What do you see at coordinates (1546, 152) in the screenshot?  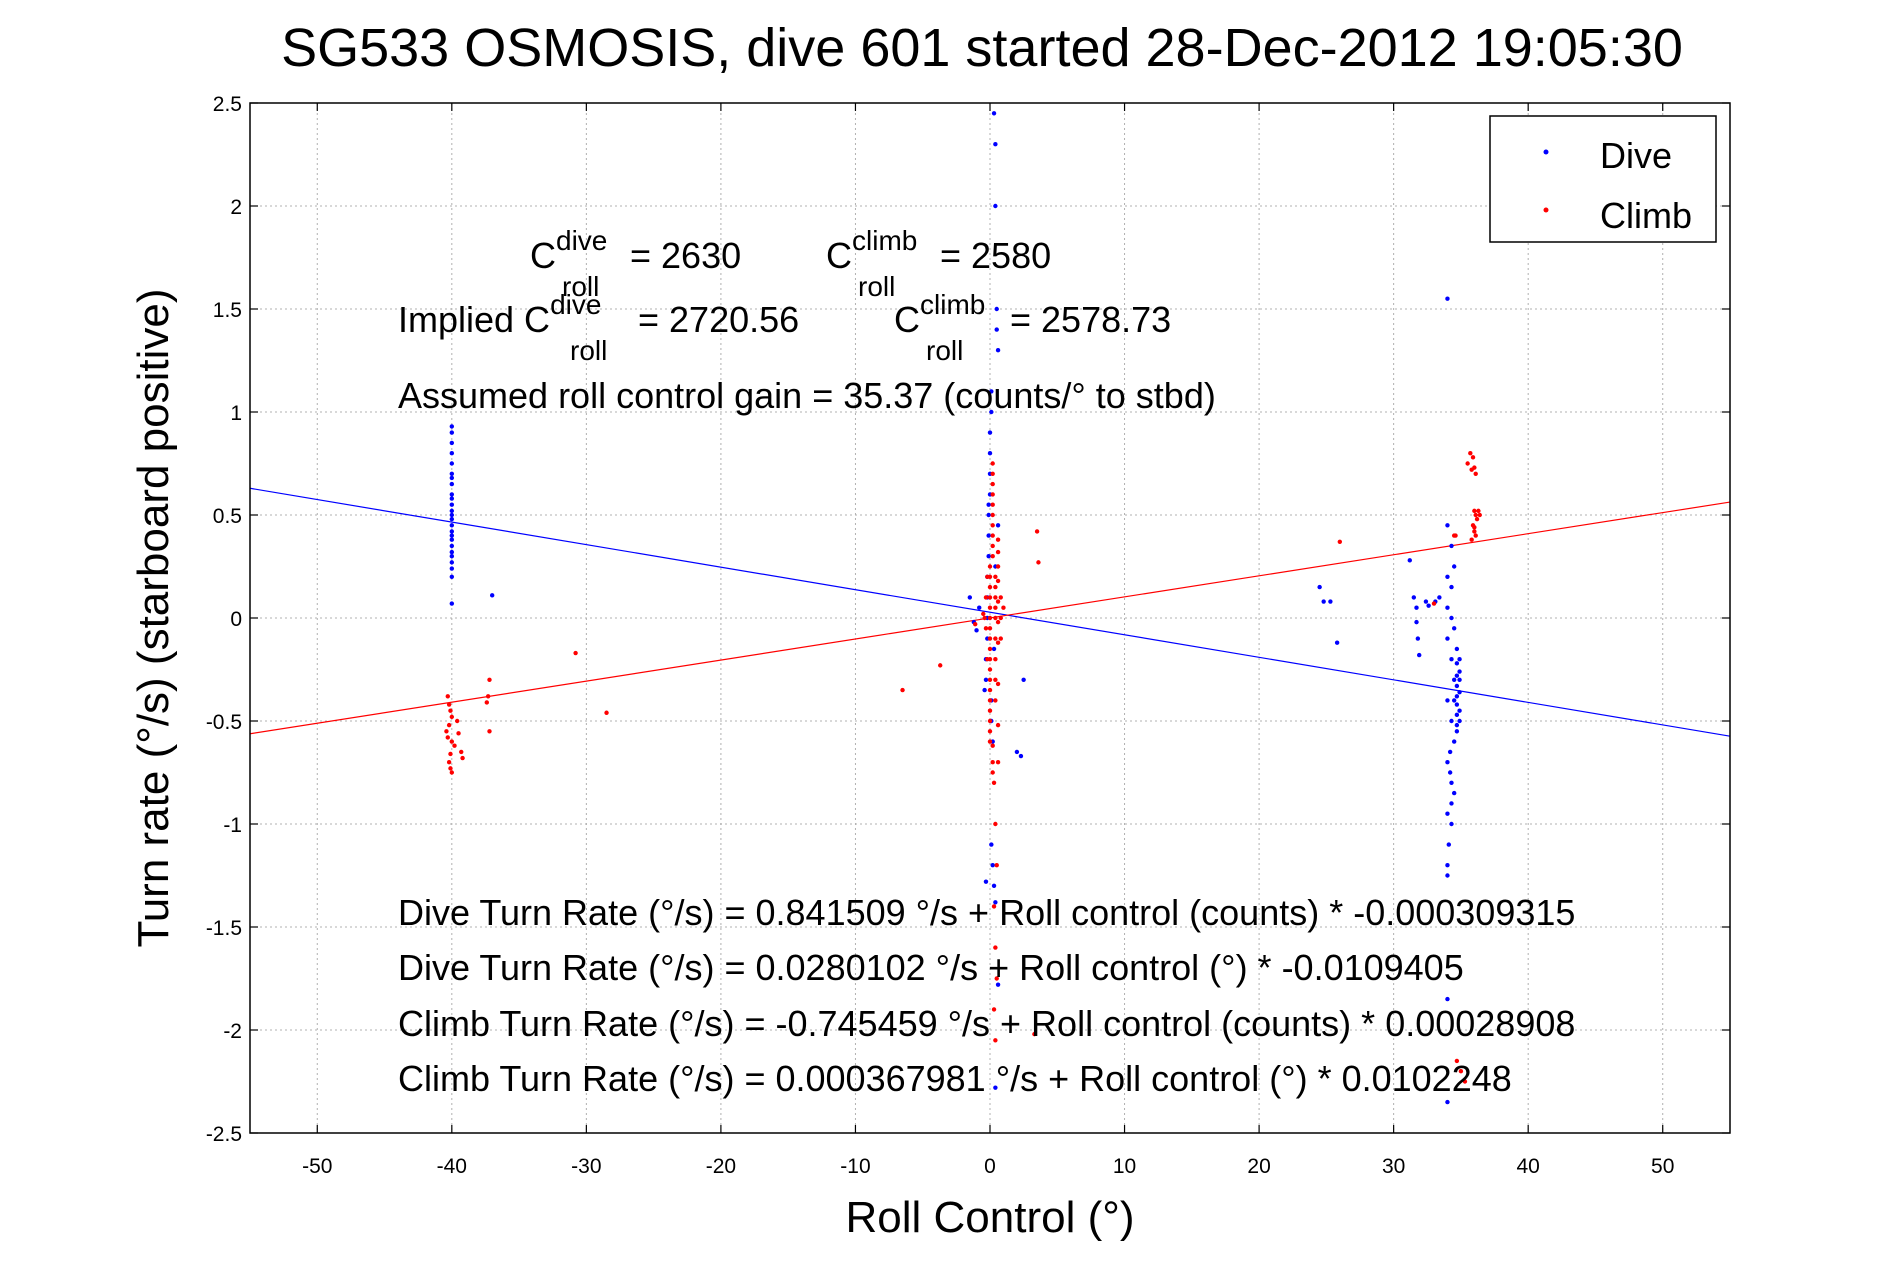 I see `legend-marker-dive` at bounding box center [1546, 152].